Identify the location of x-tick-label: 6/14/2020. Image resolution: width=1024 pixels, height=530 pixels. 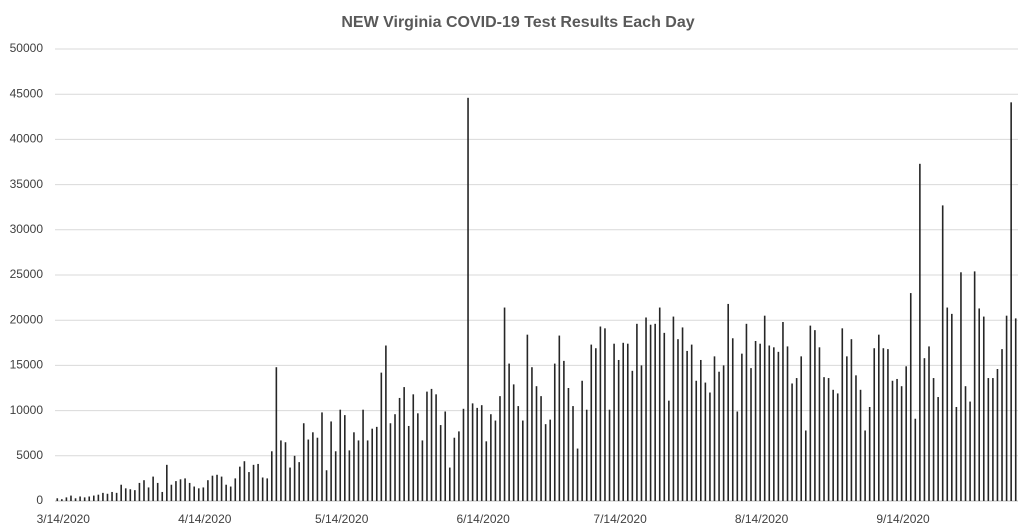
(483, 519).